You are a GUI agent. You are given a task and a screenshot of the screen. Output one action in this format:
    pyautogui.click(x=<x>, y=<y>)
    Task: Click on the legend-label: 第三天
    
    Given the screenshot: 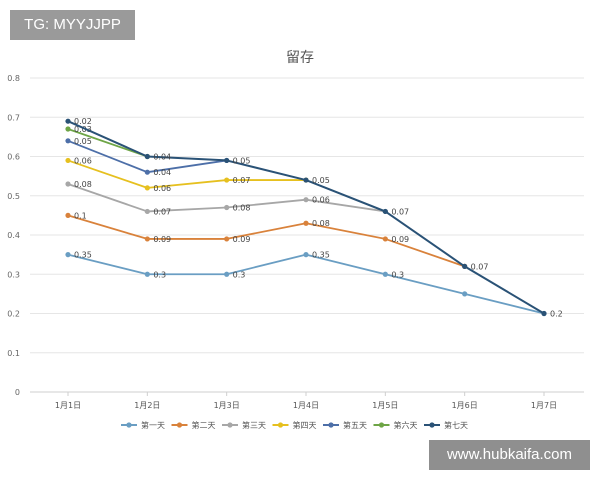 What is the action you would take?
    pyautogui.click(x=254, y=425)
    